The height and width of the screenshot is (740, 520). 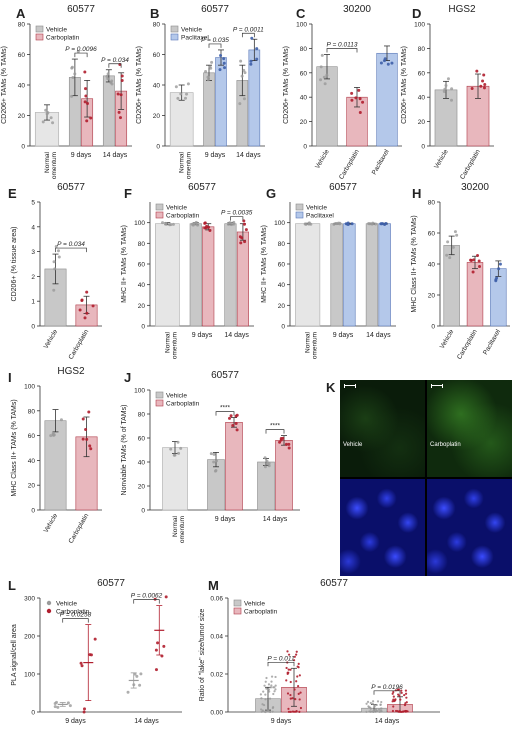 I want to click on y-tick-label: 0.02, so click(x=216, y=675).